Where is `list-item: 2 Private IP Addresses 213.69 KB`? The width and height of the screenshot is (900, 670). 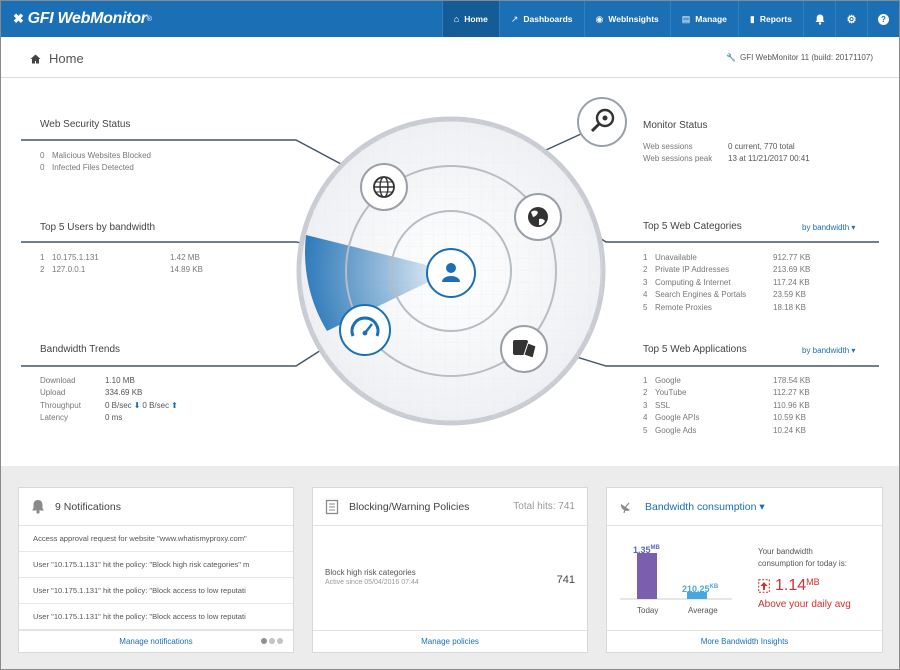
list-item: 2 Private IP Addresses 213.69 KB is located at coordinates (726, 270).